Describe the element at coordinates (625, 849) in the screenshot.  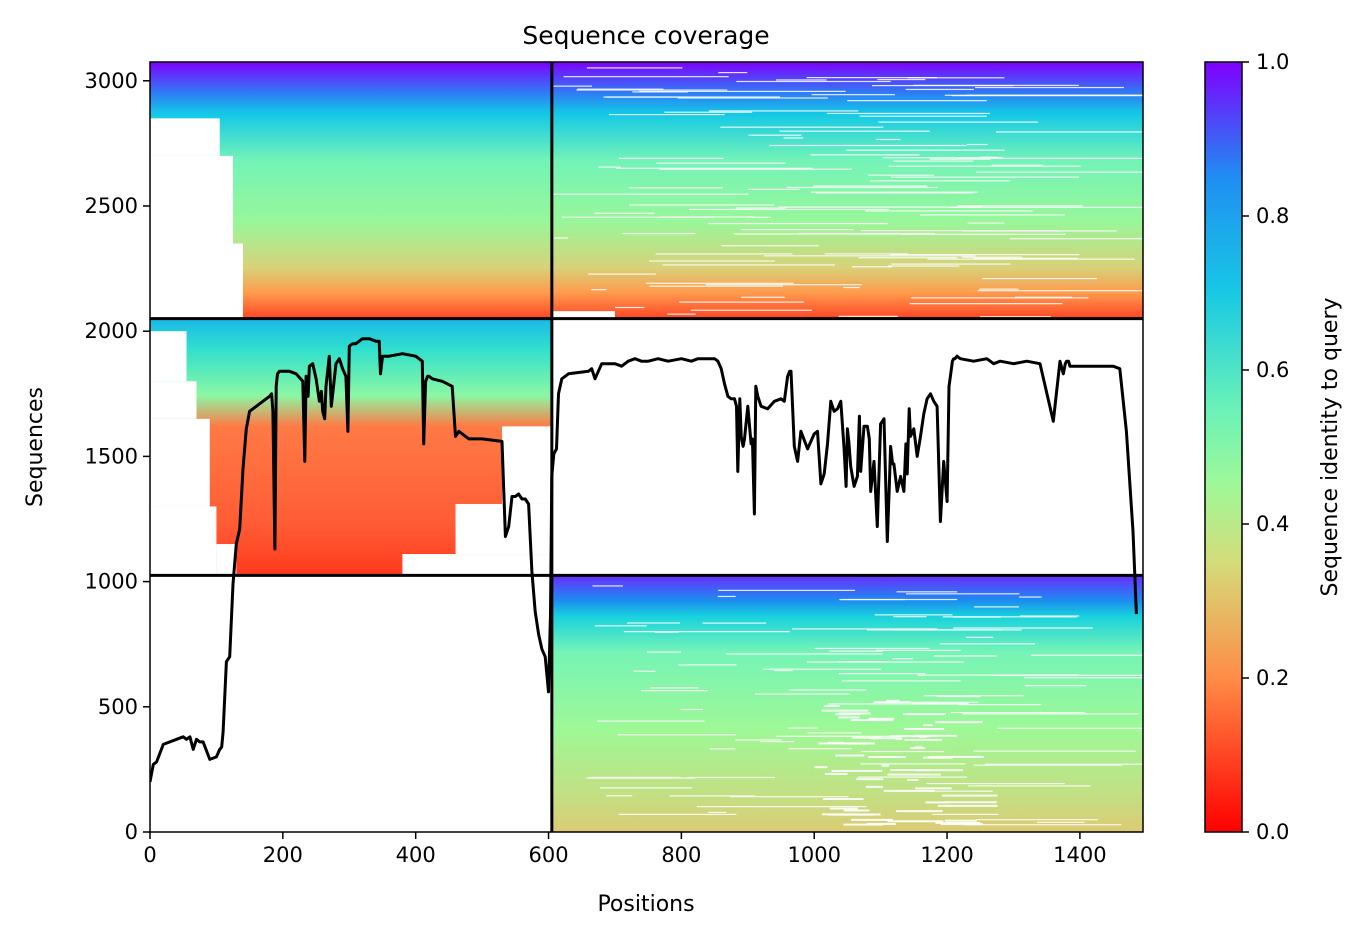
I see `x-axis: 0 200 400 600 800 1000 1200 1400` at that location.